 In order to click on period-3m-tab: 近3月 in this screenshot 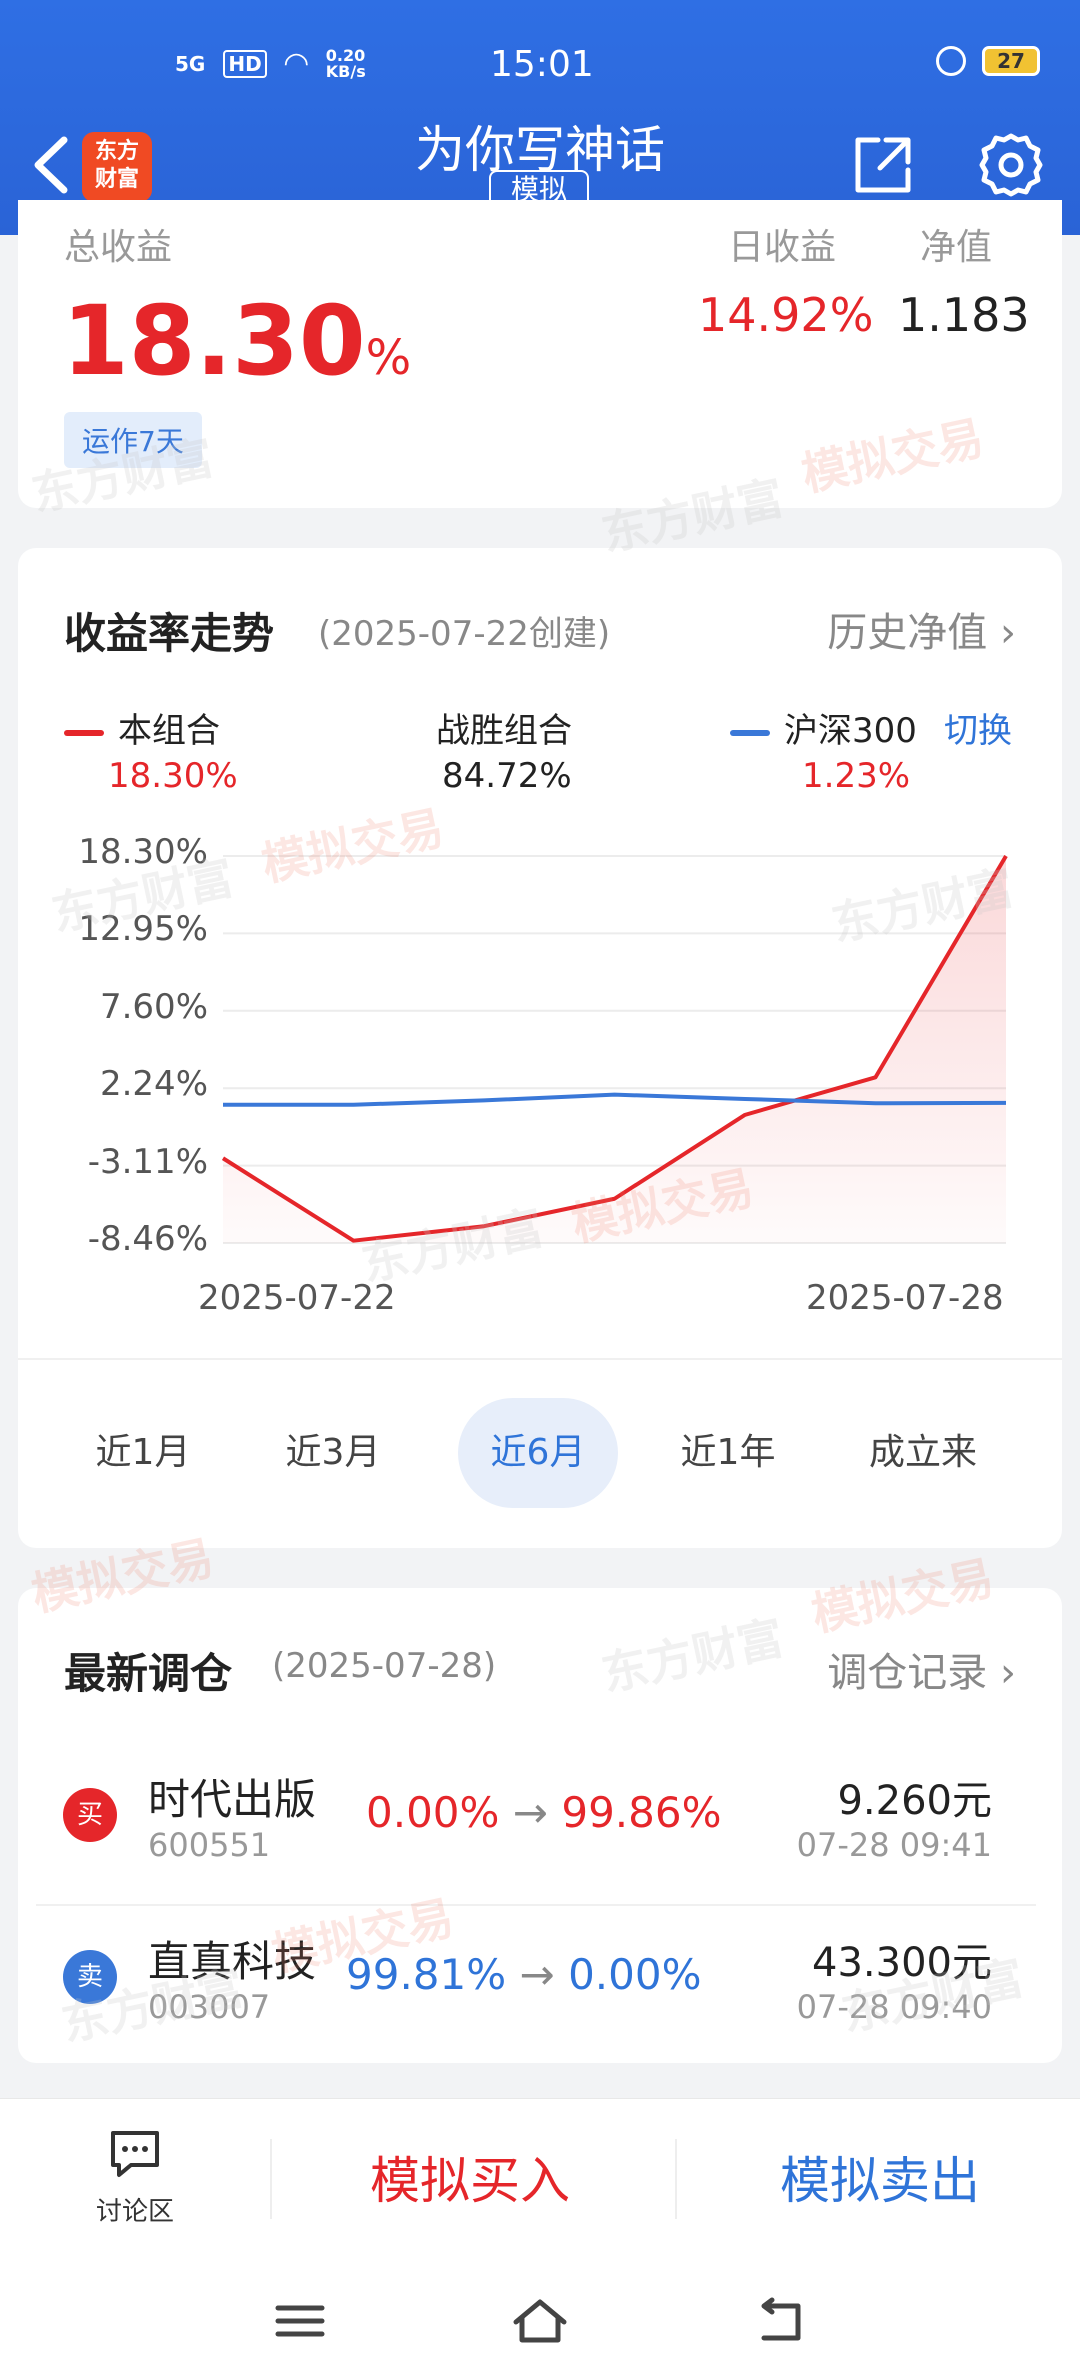, I will do `click(333, 1452)`.